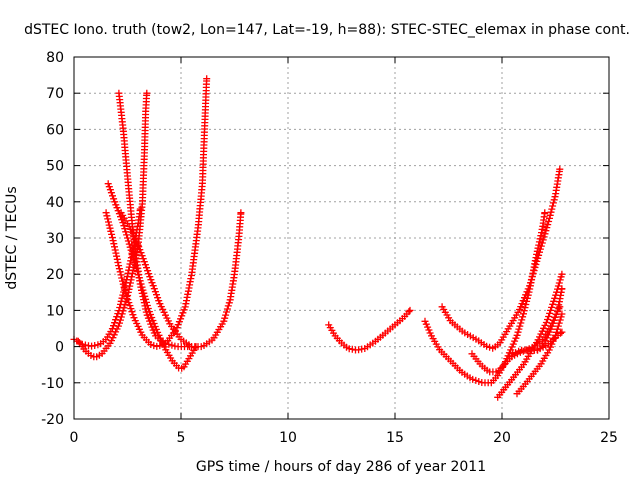 The image size is (640, 480). I want to click on y-tick-label: 60, so click(55, 130).